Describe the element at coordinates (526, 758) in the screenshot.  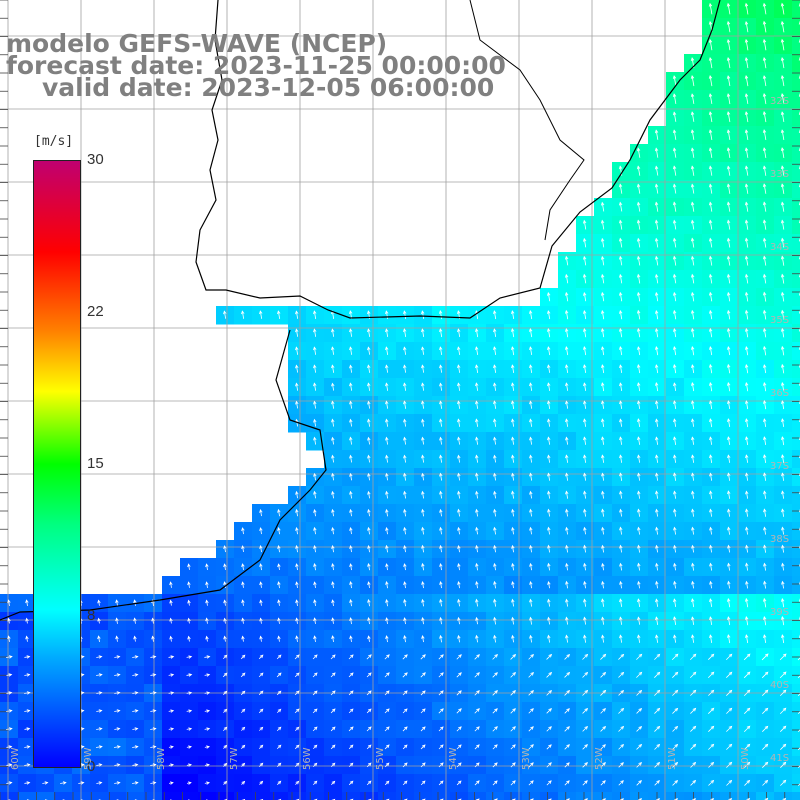
I see `longitude-label: 53W` at that location.